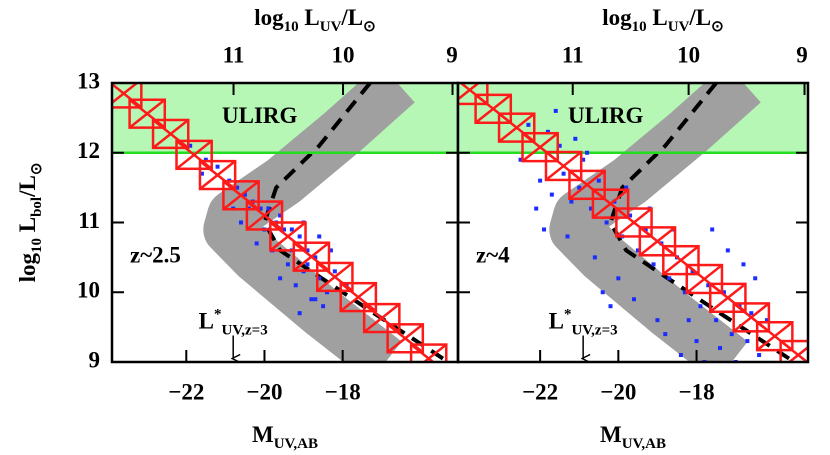 Image resolution: width=830 pixels, height=455 pixels. What do you see at coordinates (291, 27) in the screenshot?
I see `label-part: 10` at bounding box center [291, 27].